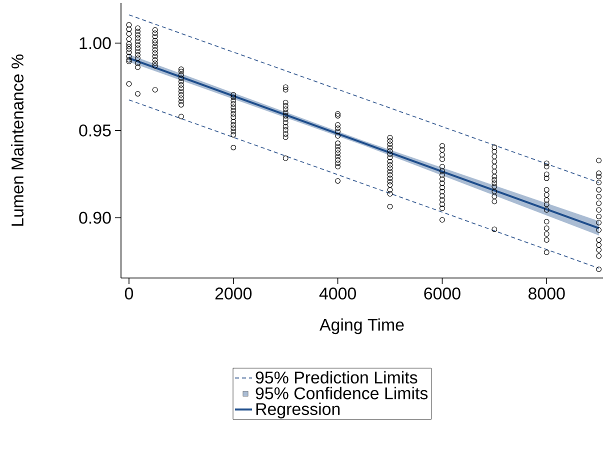  I want to click on y-tick-label: 0.90, so click(95, 218).